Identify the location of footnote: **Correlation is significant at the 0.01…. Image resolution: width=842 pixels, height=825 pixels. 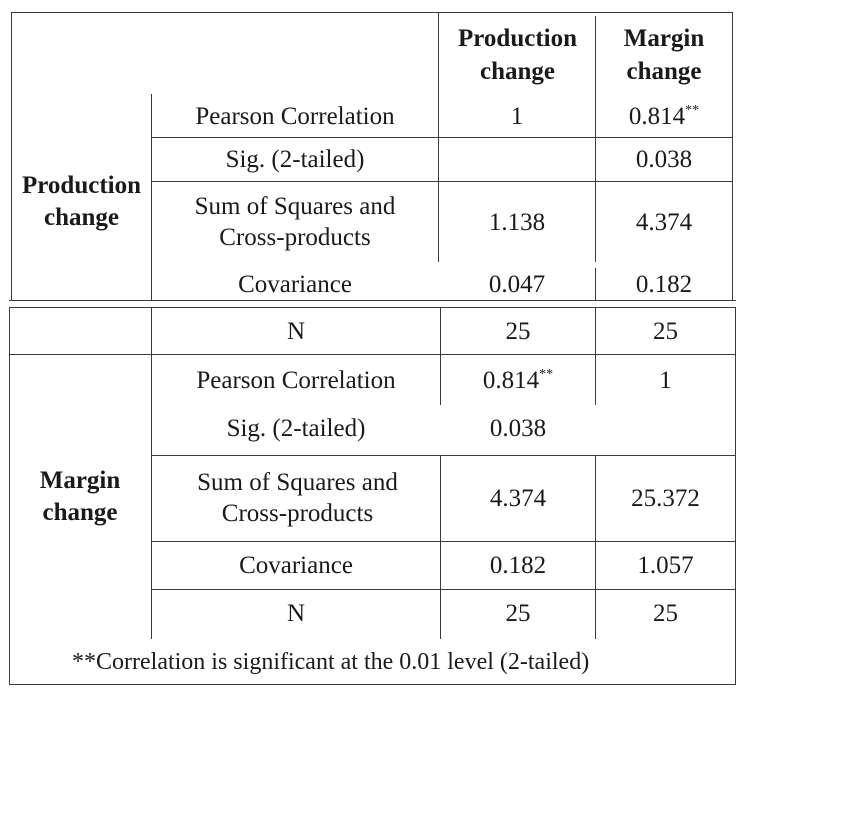
(331, 662).